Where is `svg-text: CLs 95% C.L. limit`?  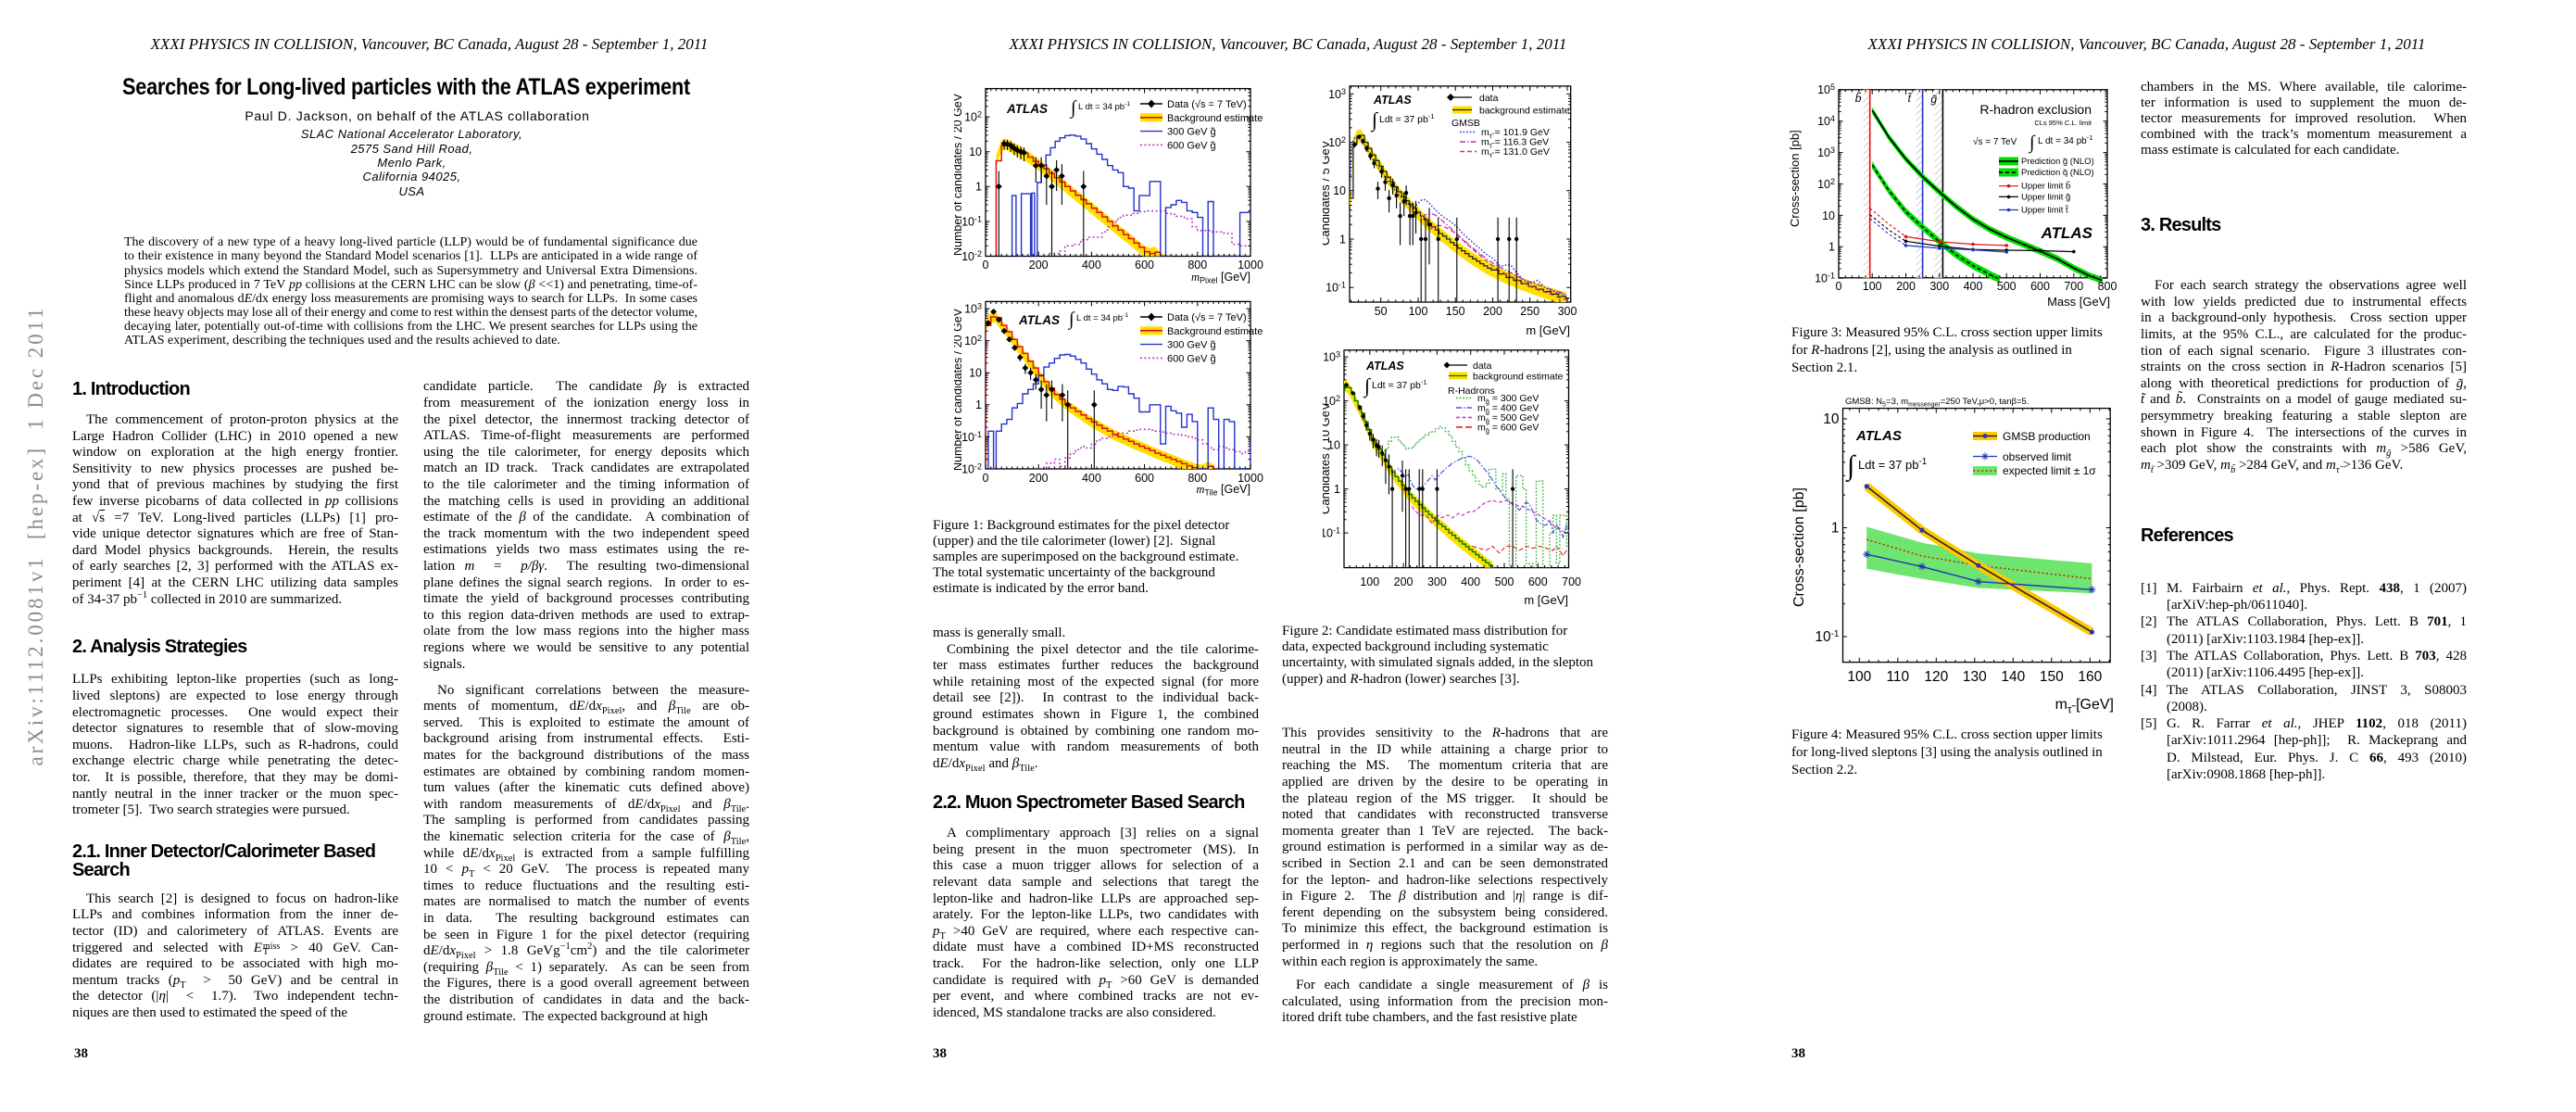 svg-text: CLs 95% C.L. limit is located at coordinates (2063, 123).